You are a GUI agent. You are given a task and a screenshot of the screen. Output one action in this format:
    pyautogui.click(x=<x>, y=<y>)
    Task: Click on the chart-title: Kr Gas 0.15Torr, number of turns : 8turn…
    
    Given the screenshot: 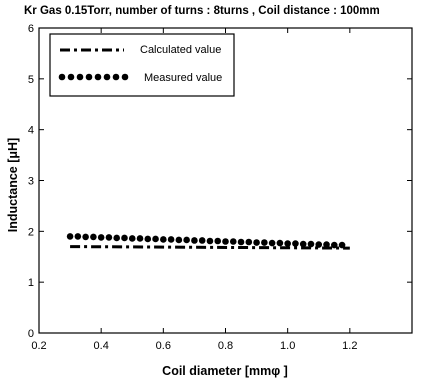 What is the action you would take?
    pyautogui.click(x=202, y=11)
    